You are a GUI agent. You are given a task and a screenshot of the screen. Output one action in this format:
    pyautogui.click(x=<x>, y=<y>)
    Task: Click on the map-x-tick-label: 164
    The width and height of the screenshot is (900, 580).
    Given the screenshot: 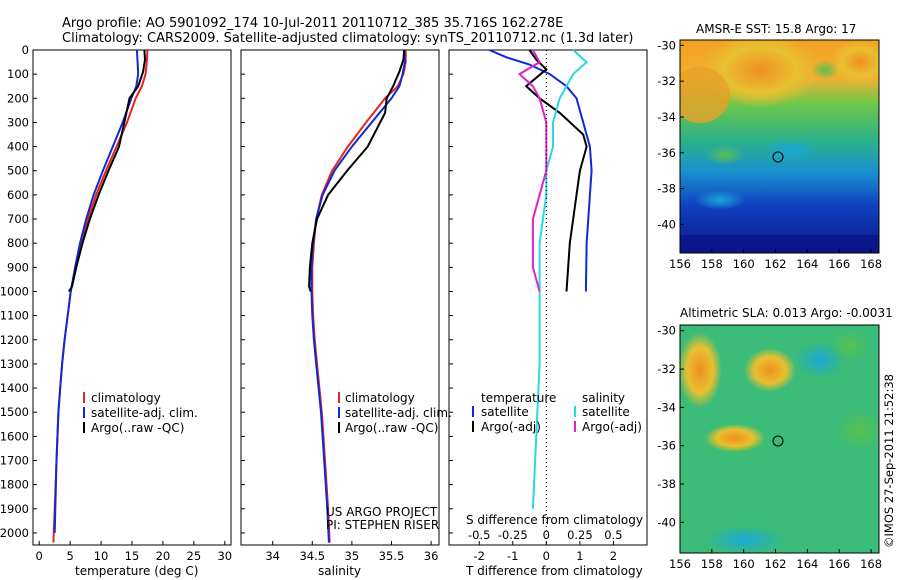 What is the action you would take?
    pyautogui.click(x=807, y=564)
    